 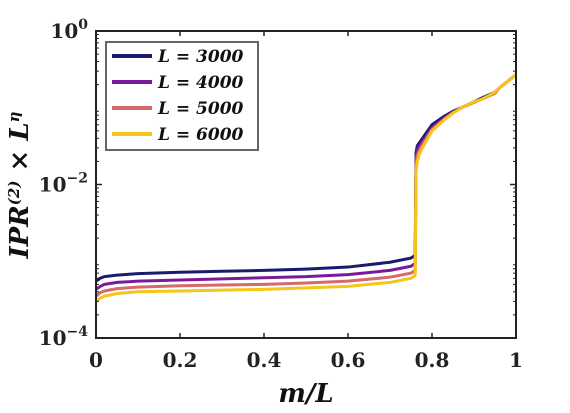 I want to click on y-tick-label: 10⁰, so click(x=69, y=30).